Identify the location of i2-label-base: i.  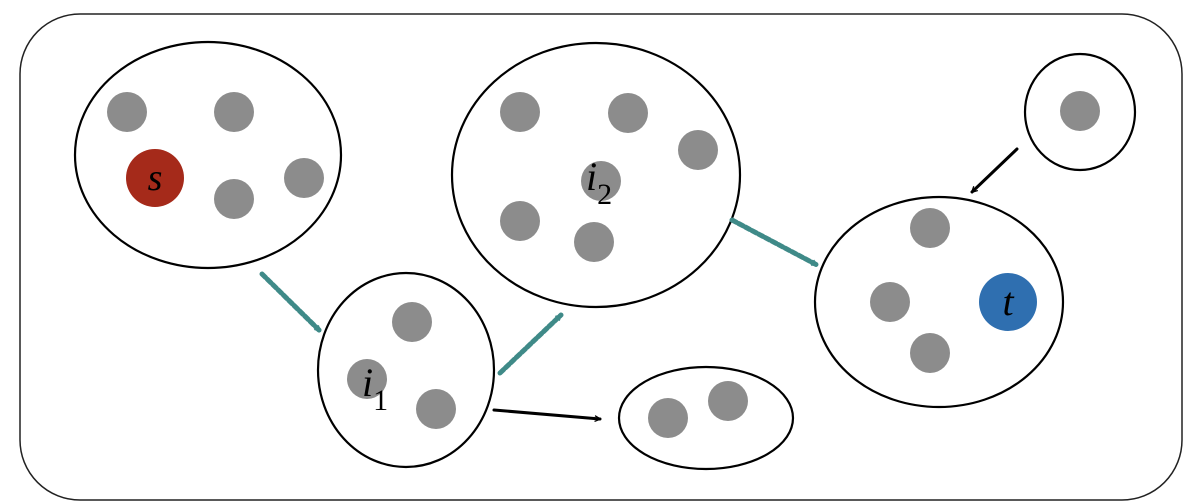
(591, 176).